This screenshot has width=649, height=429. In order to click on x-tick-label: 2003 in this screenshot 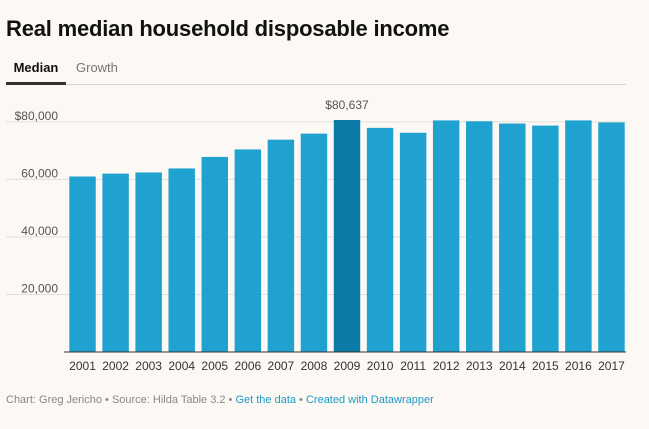, I will do `click(148, 366)`.